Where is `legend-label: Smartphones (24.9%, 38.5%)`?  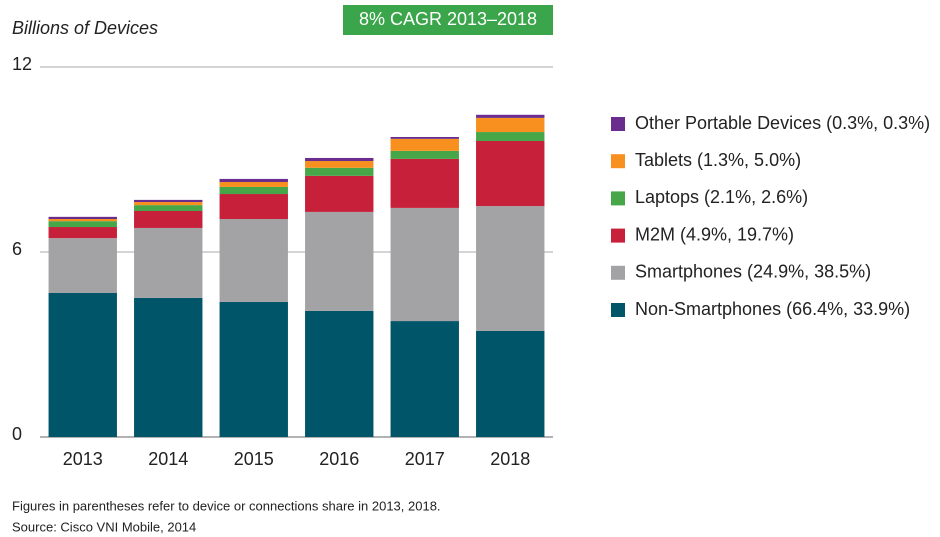
legend-label: Smartphones (24.9%, 38.5%) is located at coordinates (753, 272).